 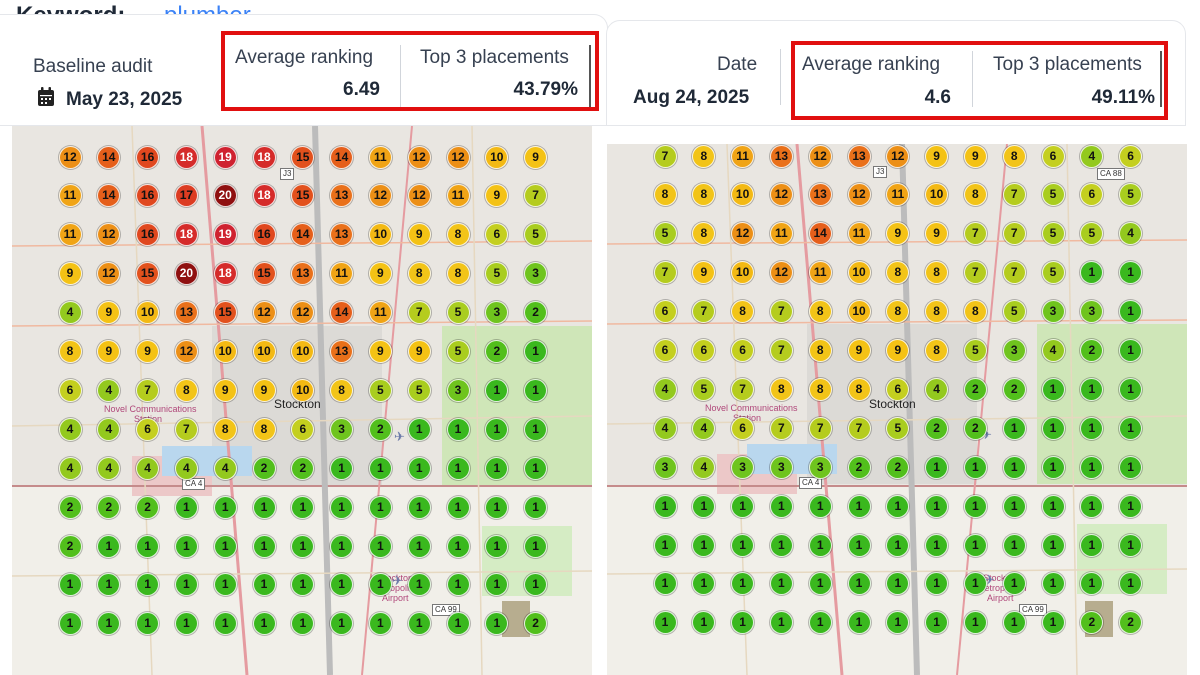 What do you see at coordinates (342, 313) in the screenshot?
I see `rank-pin: 14` at bounding box center [342, 313].